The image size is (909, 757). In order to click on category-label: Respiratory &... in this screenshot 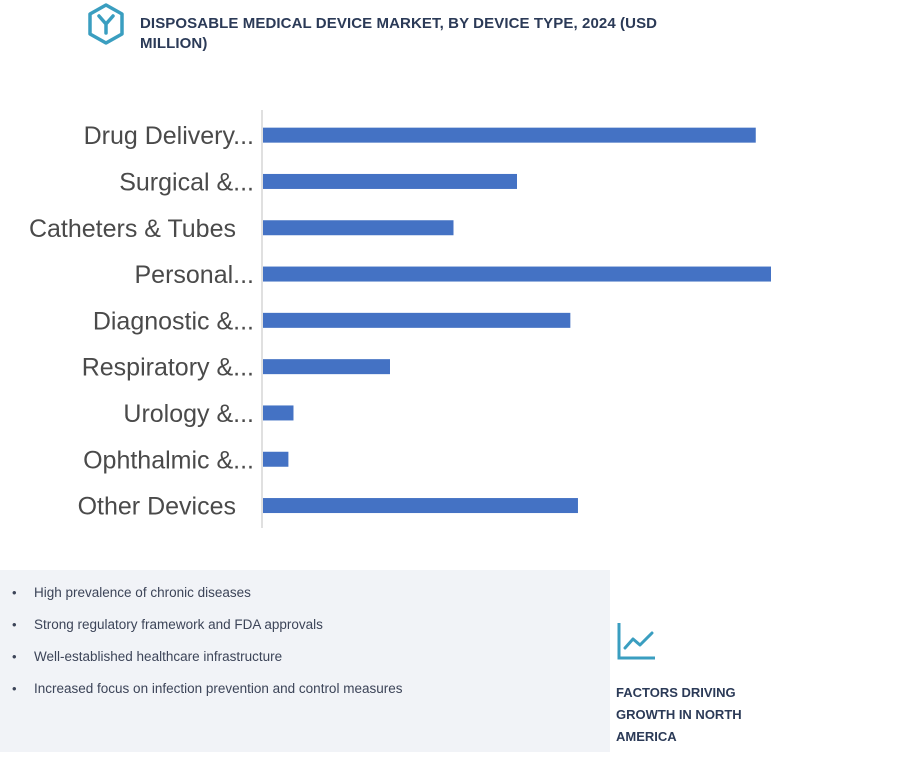, I will do `click(168, 368)`.